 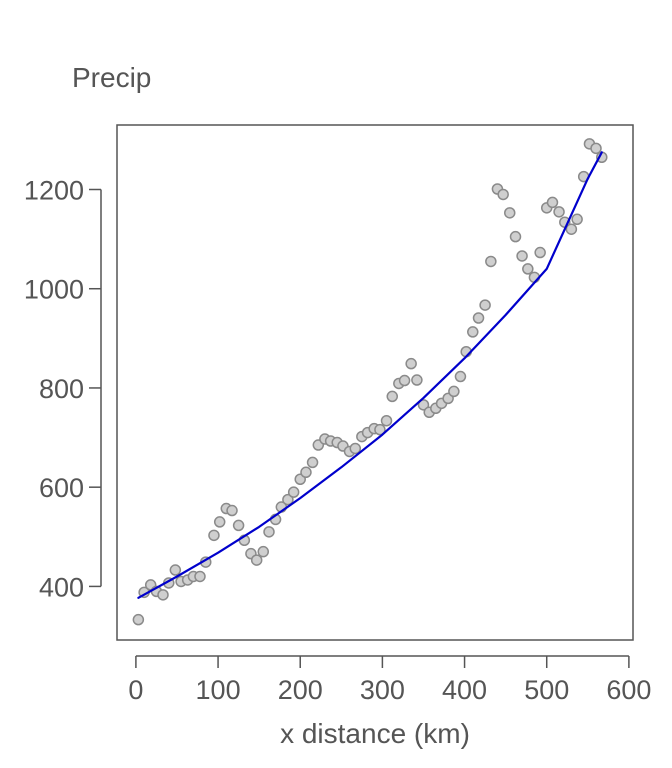 I want to click on y-tick-label: 400, so click(x=61, y=587).